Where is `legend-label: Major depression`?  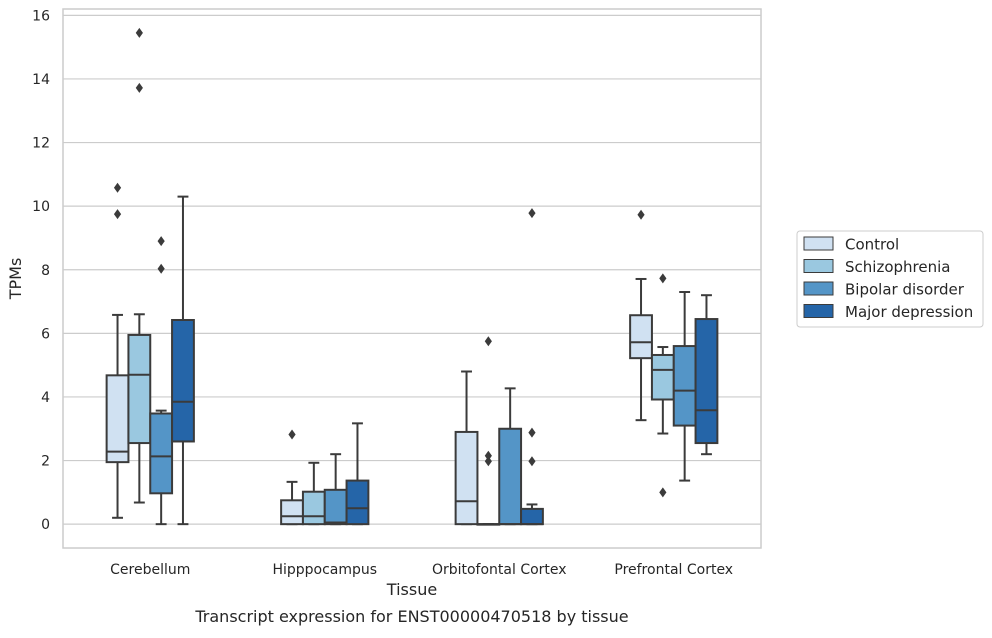 legend-label: Major depression is located at coordinates (909, 312).